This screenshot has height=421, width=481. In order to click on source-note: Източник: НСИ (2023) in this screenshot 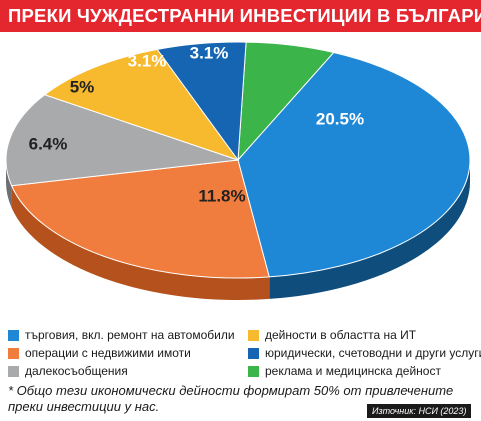, I will do `click(419, 411)`.